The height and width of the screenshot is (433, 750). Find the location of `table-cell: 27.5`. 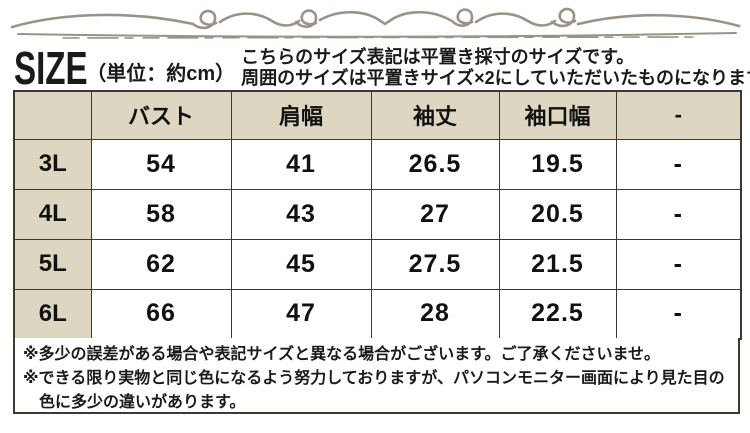

table-cell: 27.5 is located at coordinates (435, 264).